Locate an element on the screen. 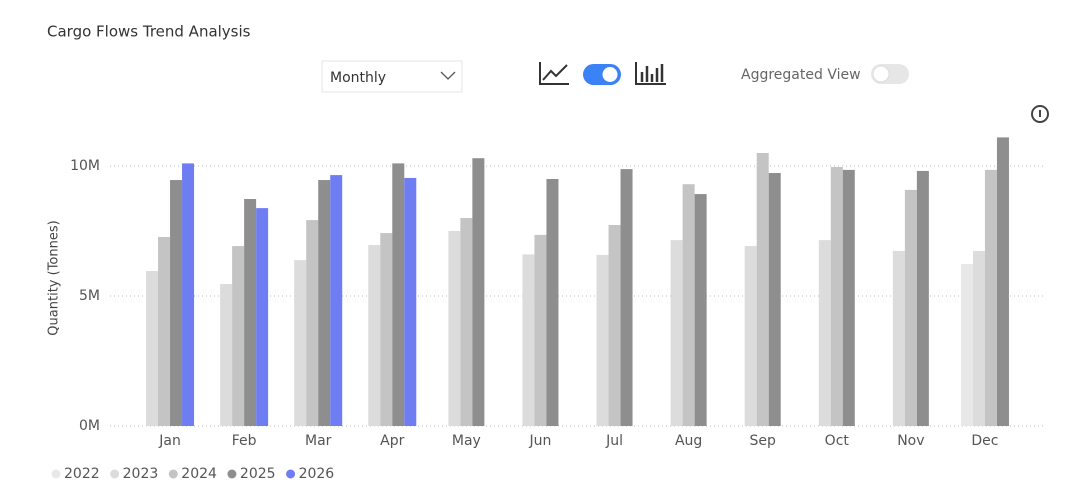 This screenshot has width=1069, height=503. info-icon is located at coordinates (1040, 114).